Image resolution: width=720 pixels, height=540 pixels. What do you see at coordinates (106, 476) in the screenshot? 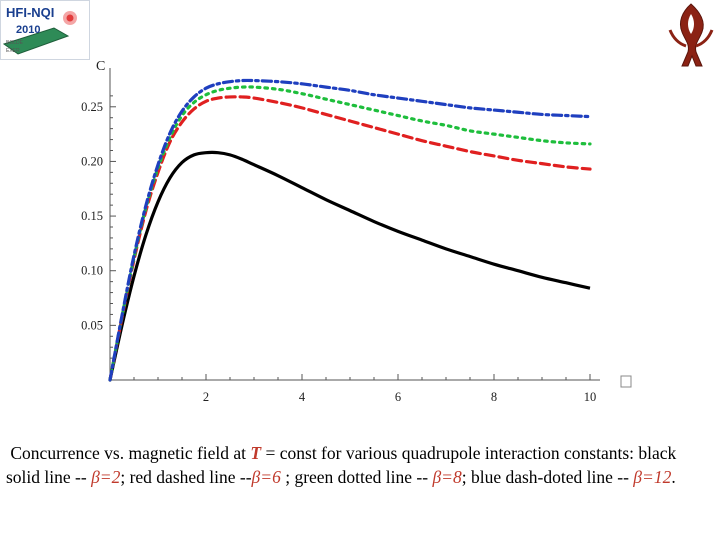
I see `caption-beta-2: β=2` at bounding box center [106, 476].